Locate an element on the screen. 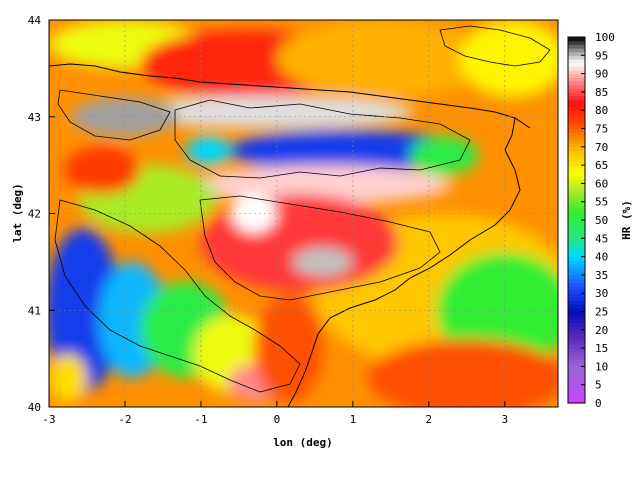 Image resolution: width=640 pixels, height=484 pixels. contour-pyrenees is located at coordinates (322, 139).